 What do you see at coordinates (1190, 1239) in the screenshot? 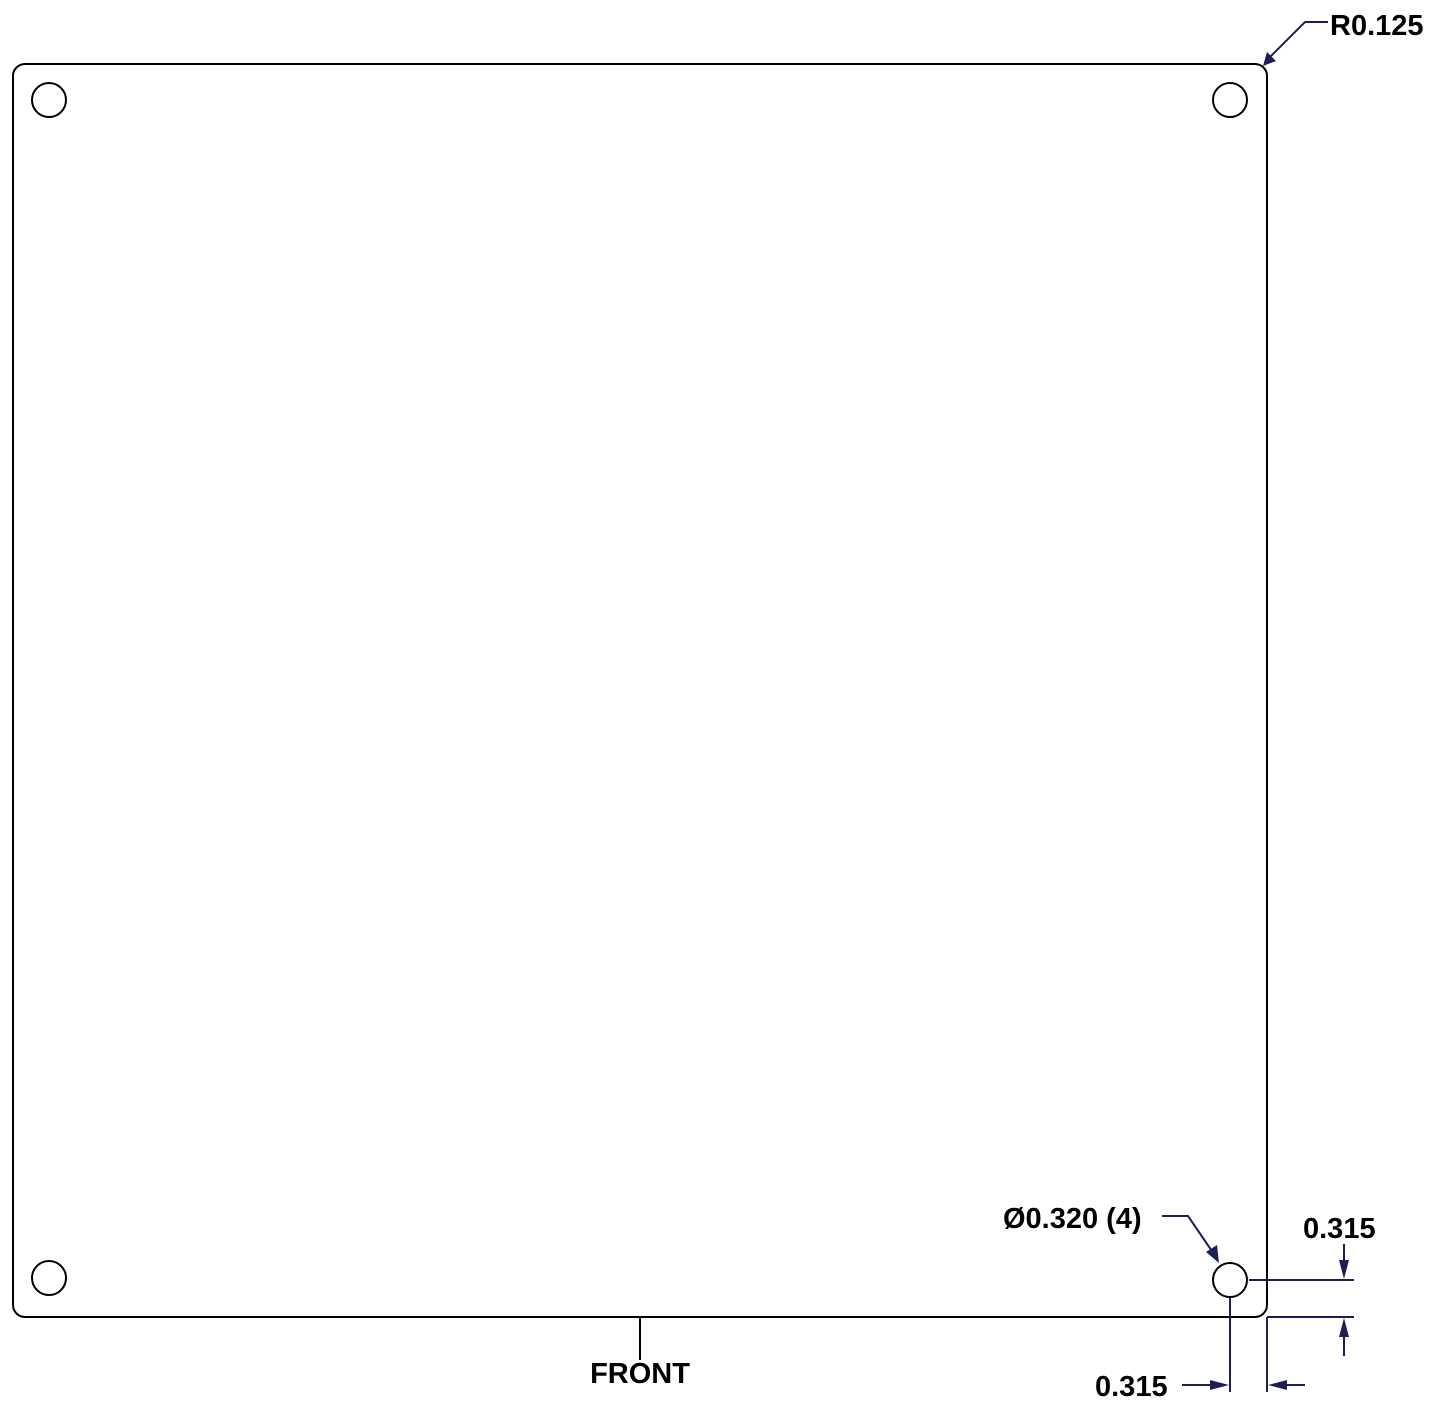
I see `hole-callout-leader` at bounding box center [1190, 1239].